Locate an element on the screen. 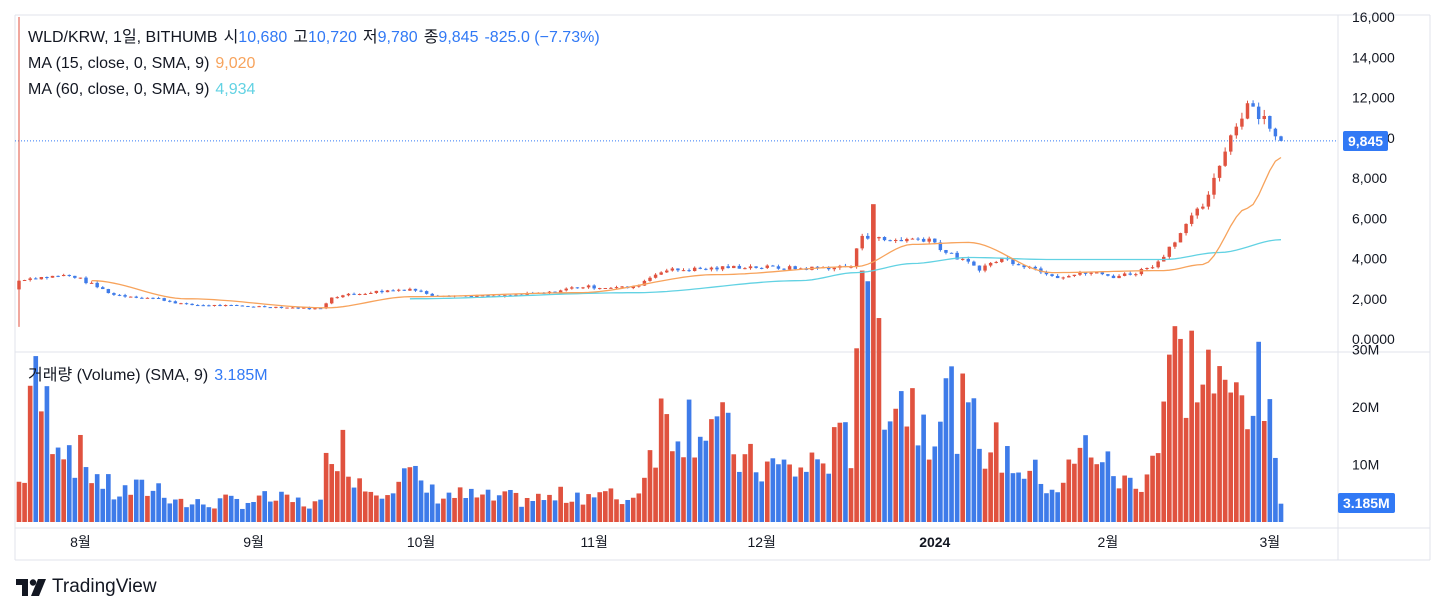 This screenshot has height=614, width=1445. time-tick-label: 3월 is located at coordinates (1269, 542).